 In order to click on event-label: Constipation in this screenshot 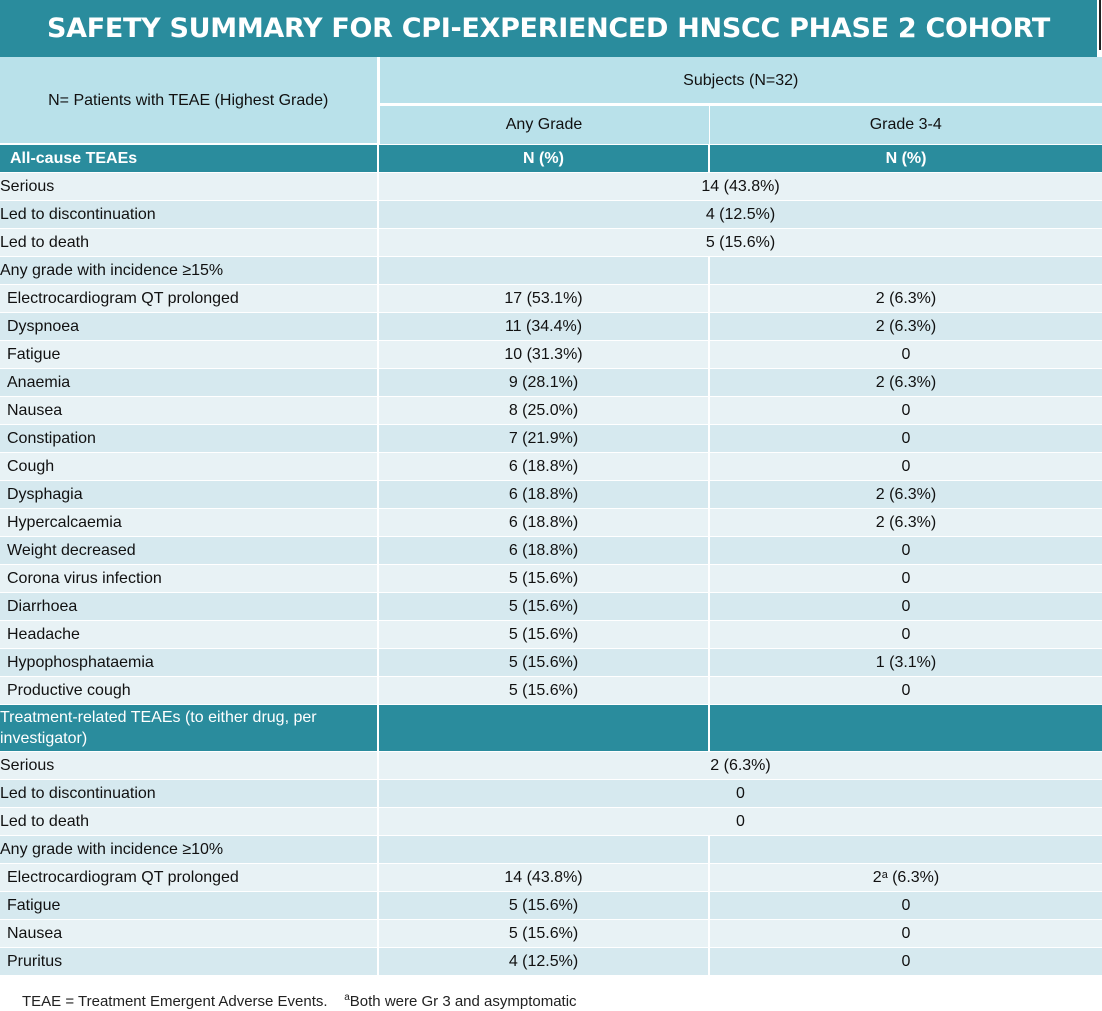, I will do `click(189, 438)`.